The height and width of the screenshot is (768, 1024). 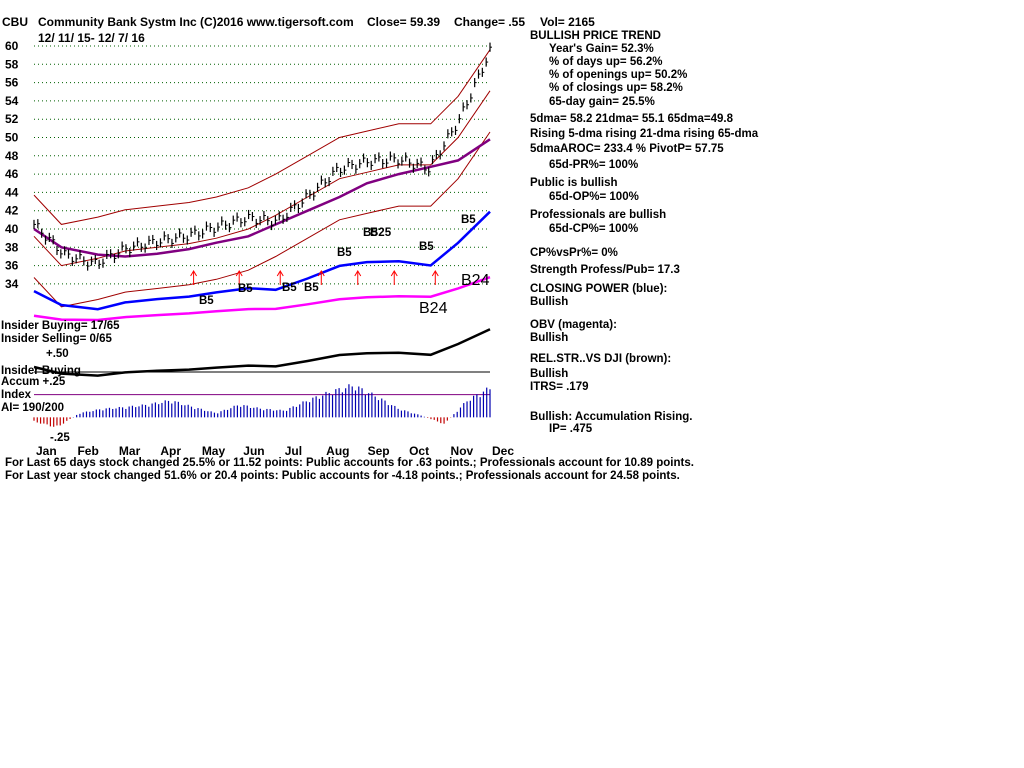 What do you see at coordinates (262, 399) in the screenshot?
I see `accumulation-index-panel` at bounding box center [262, 399].